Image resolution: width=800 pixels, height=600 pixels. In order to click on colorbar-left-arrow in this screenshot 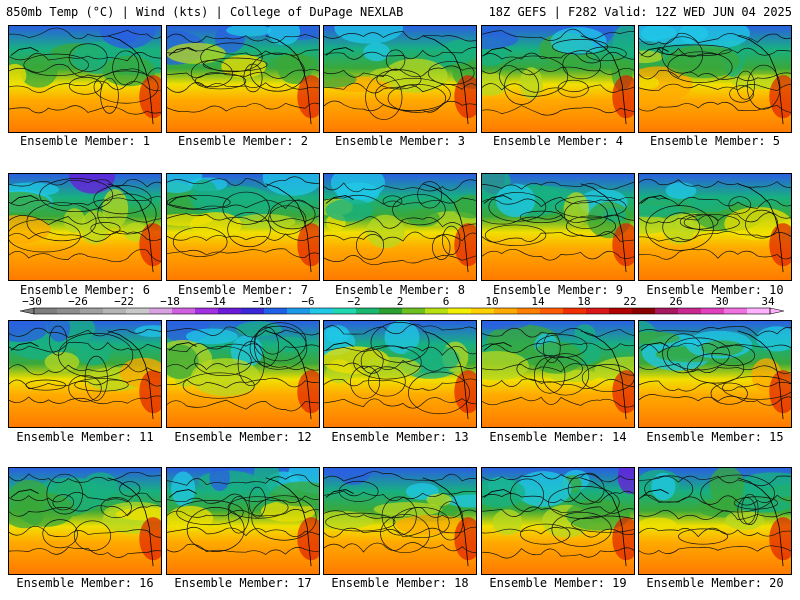, I will do `click(27, 311)`.